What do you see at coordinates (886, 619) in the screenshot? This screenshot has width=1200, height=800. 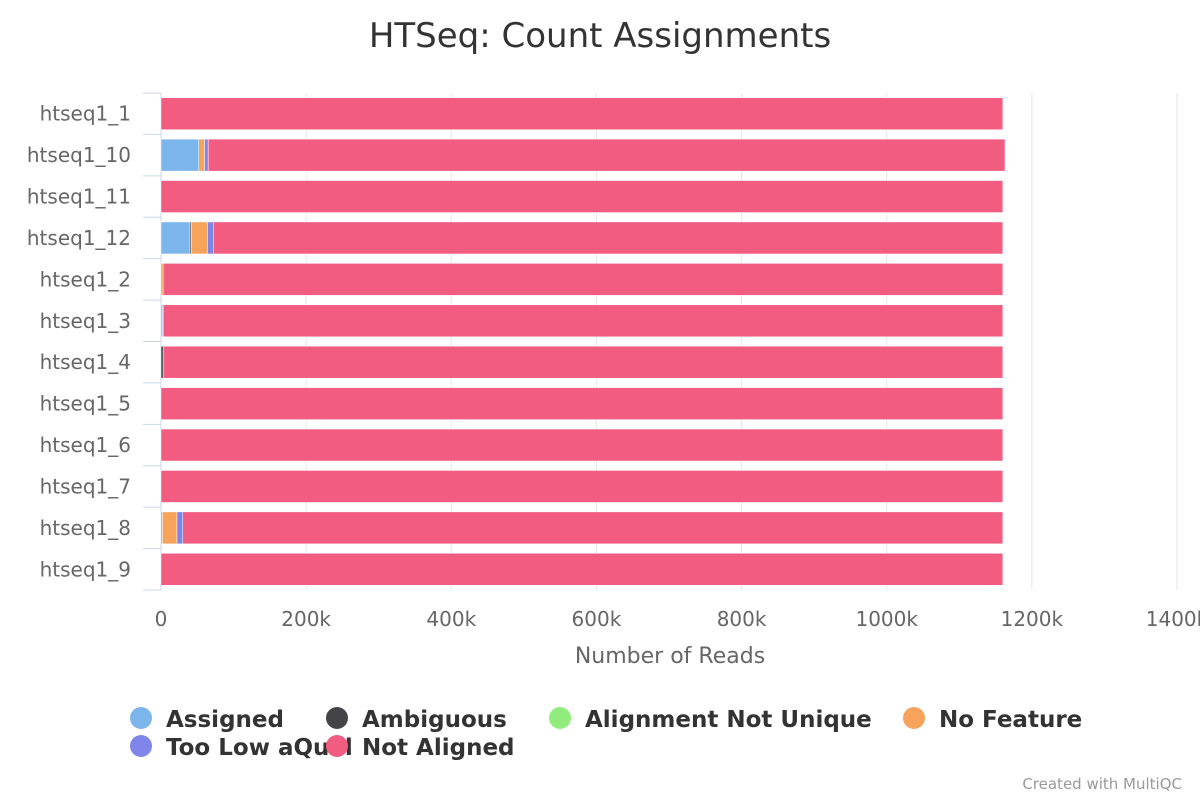 I see `x-tick-label: 1000k` at bounding box center [886, 619].